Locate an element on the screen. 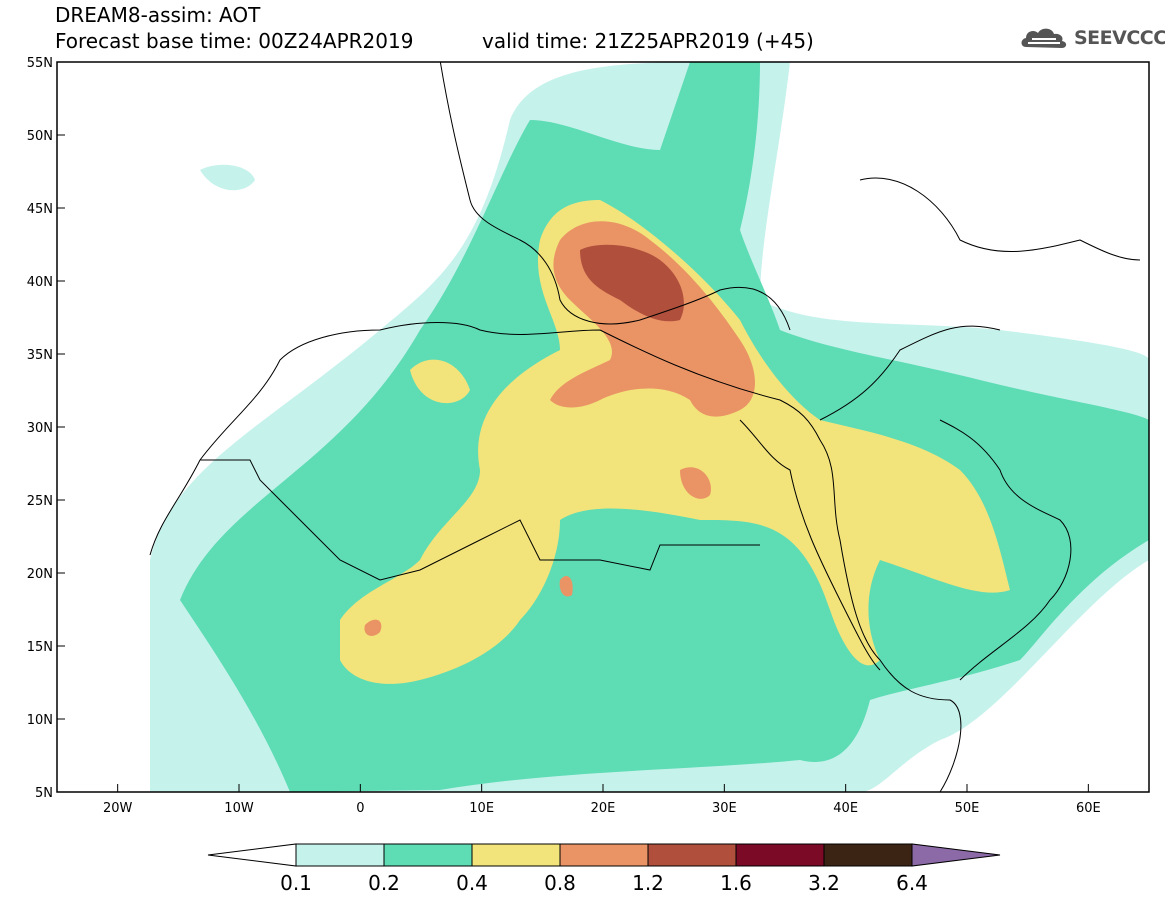 Image resolution: width=1165 pixels, height=905 pixels. coastline-red-sea is located at coordinates (810, 545).